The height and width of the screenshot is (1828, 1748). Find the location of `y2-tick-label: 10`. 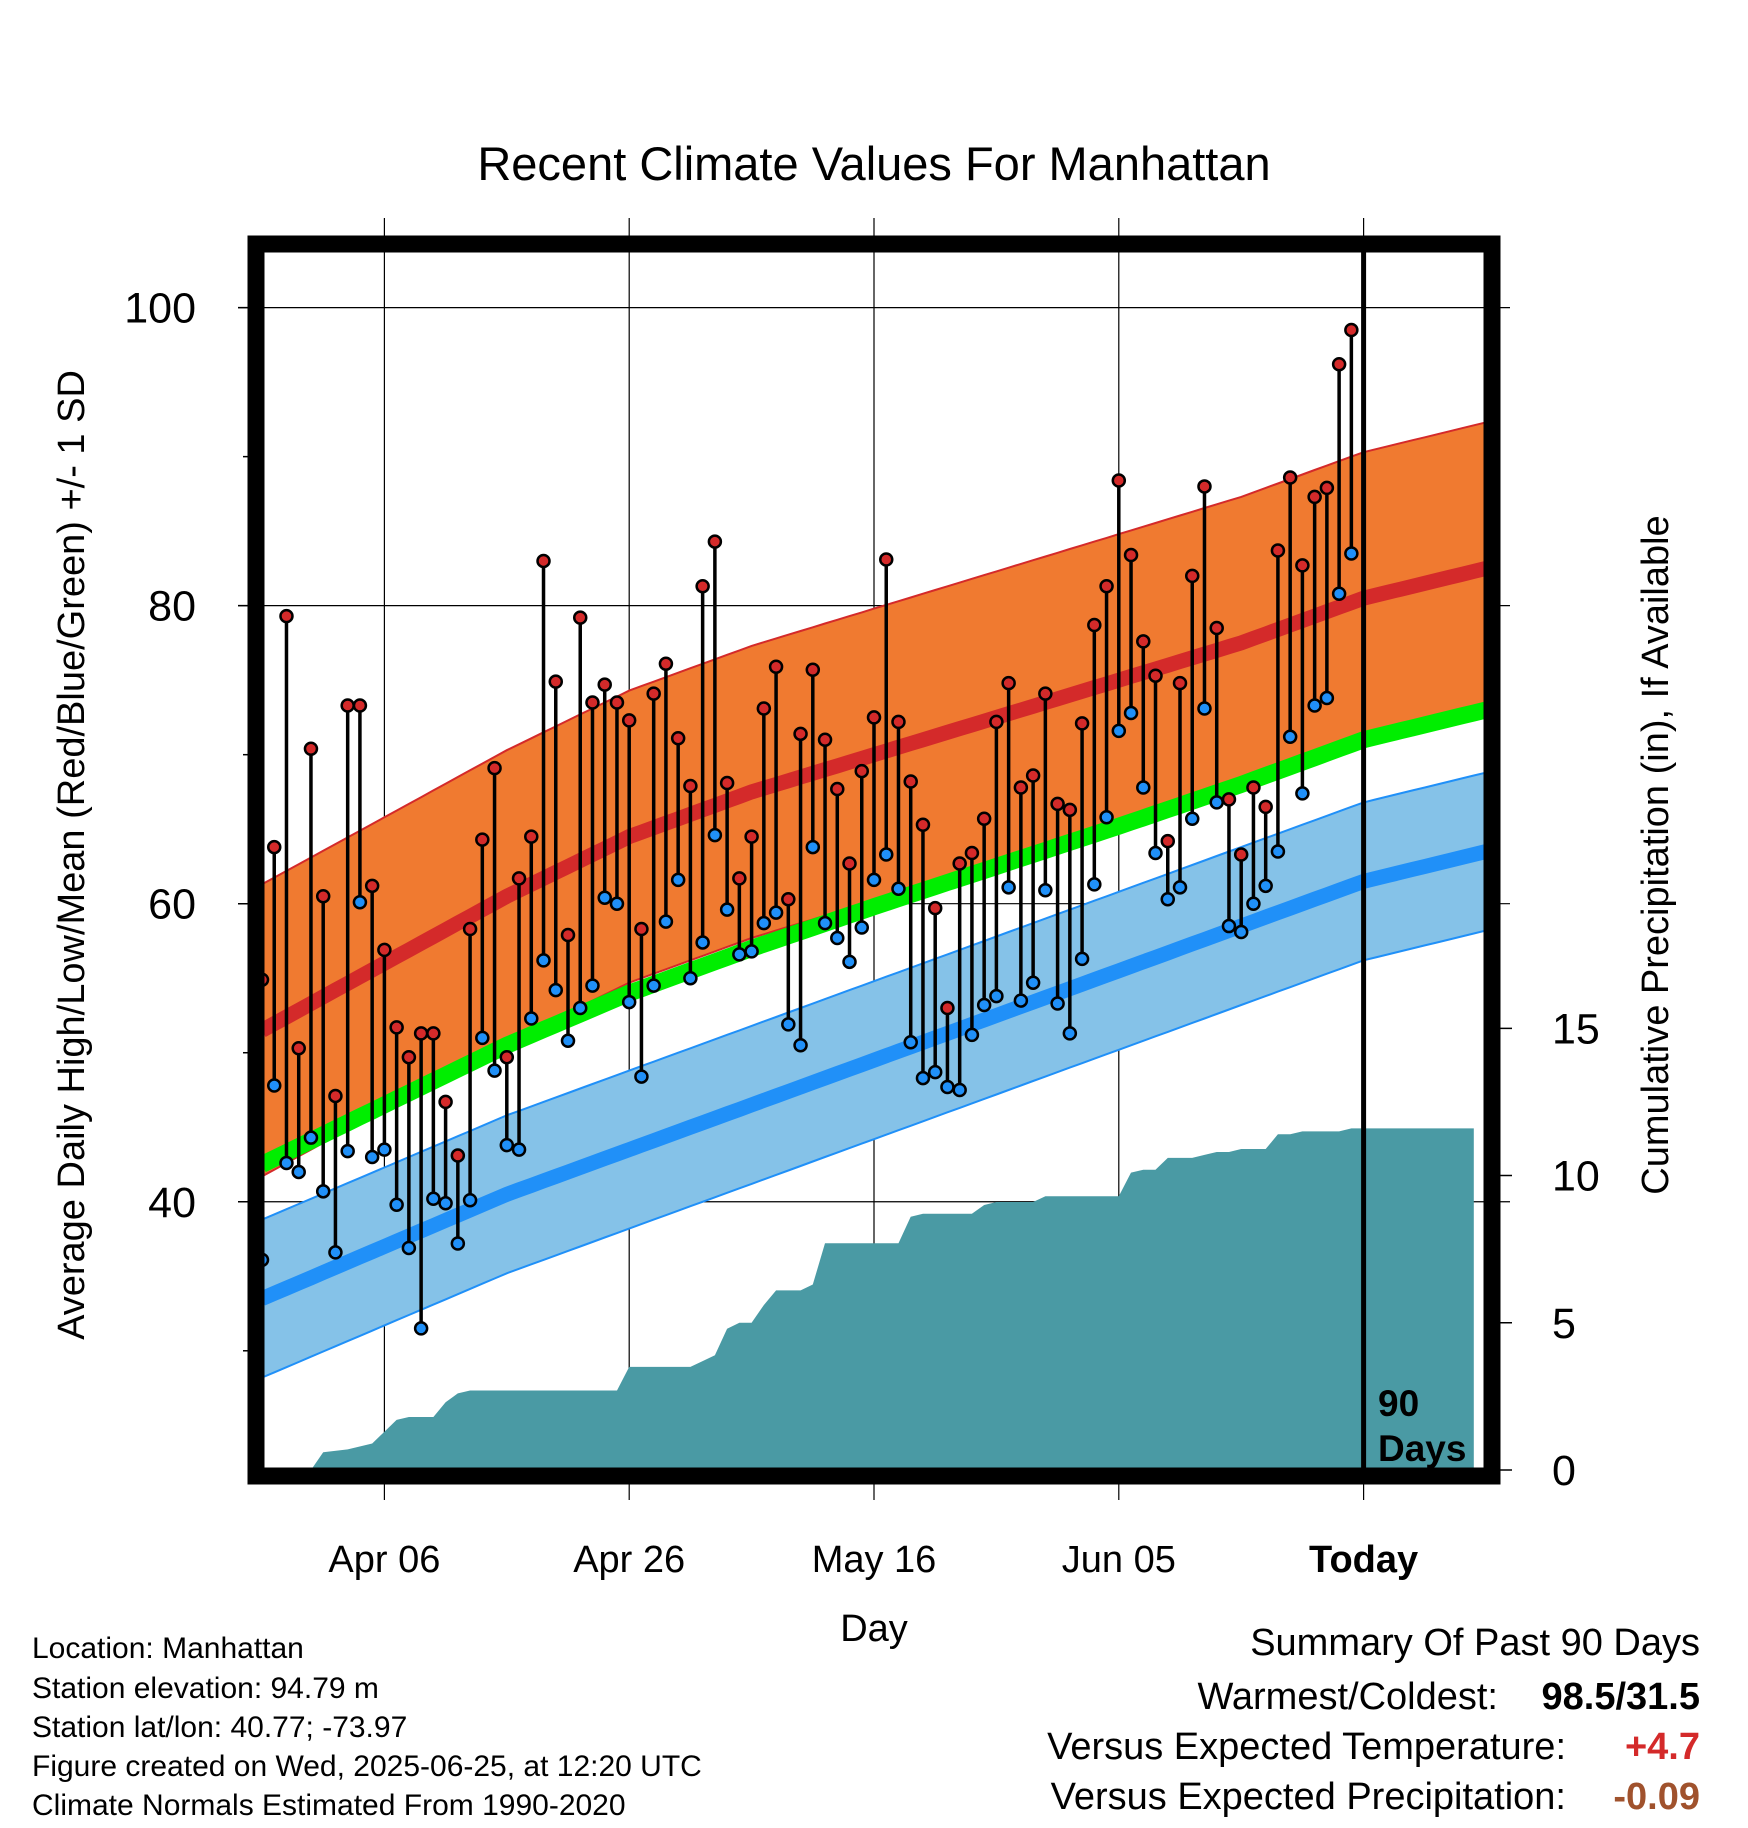

y2-tick-label: 10 is located at coordinates (1576, 1177).